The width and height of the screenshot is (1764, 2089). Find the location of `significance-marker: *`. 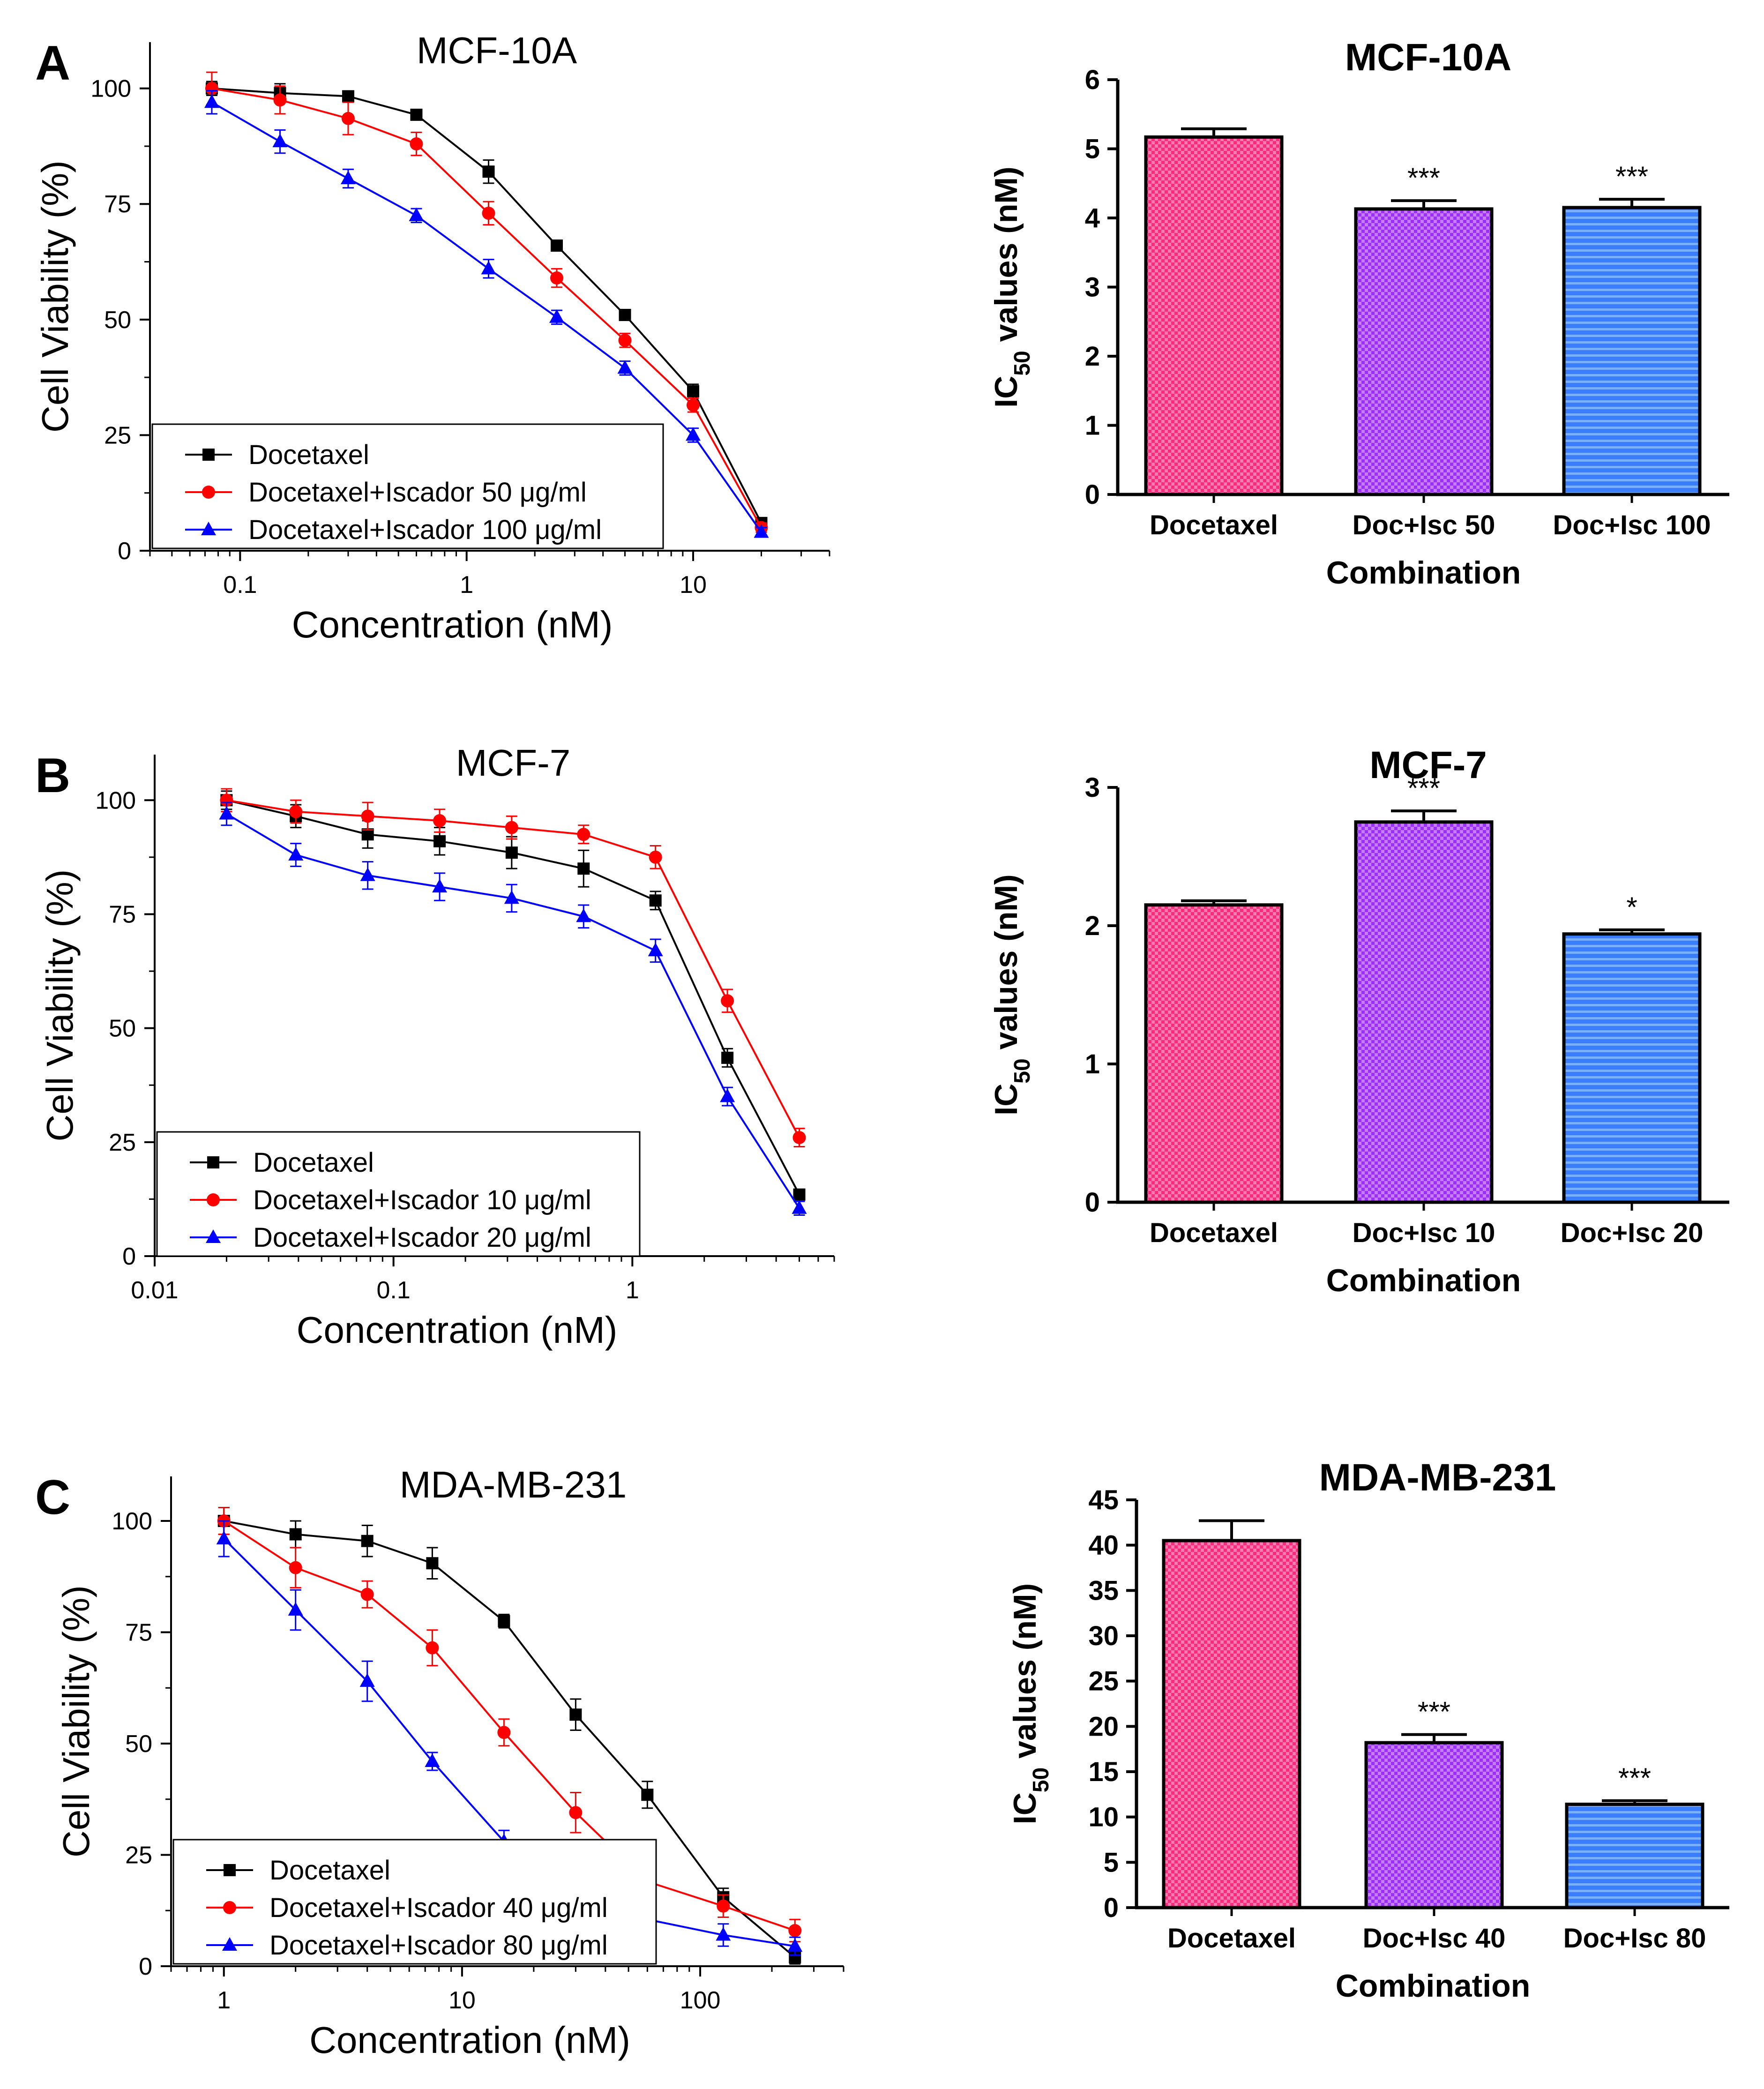

significance-marker: * is located at coordinates (1631, 907).